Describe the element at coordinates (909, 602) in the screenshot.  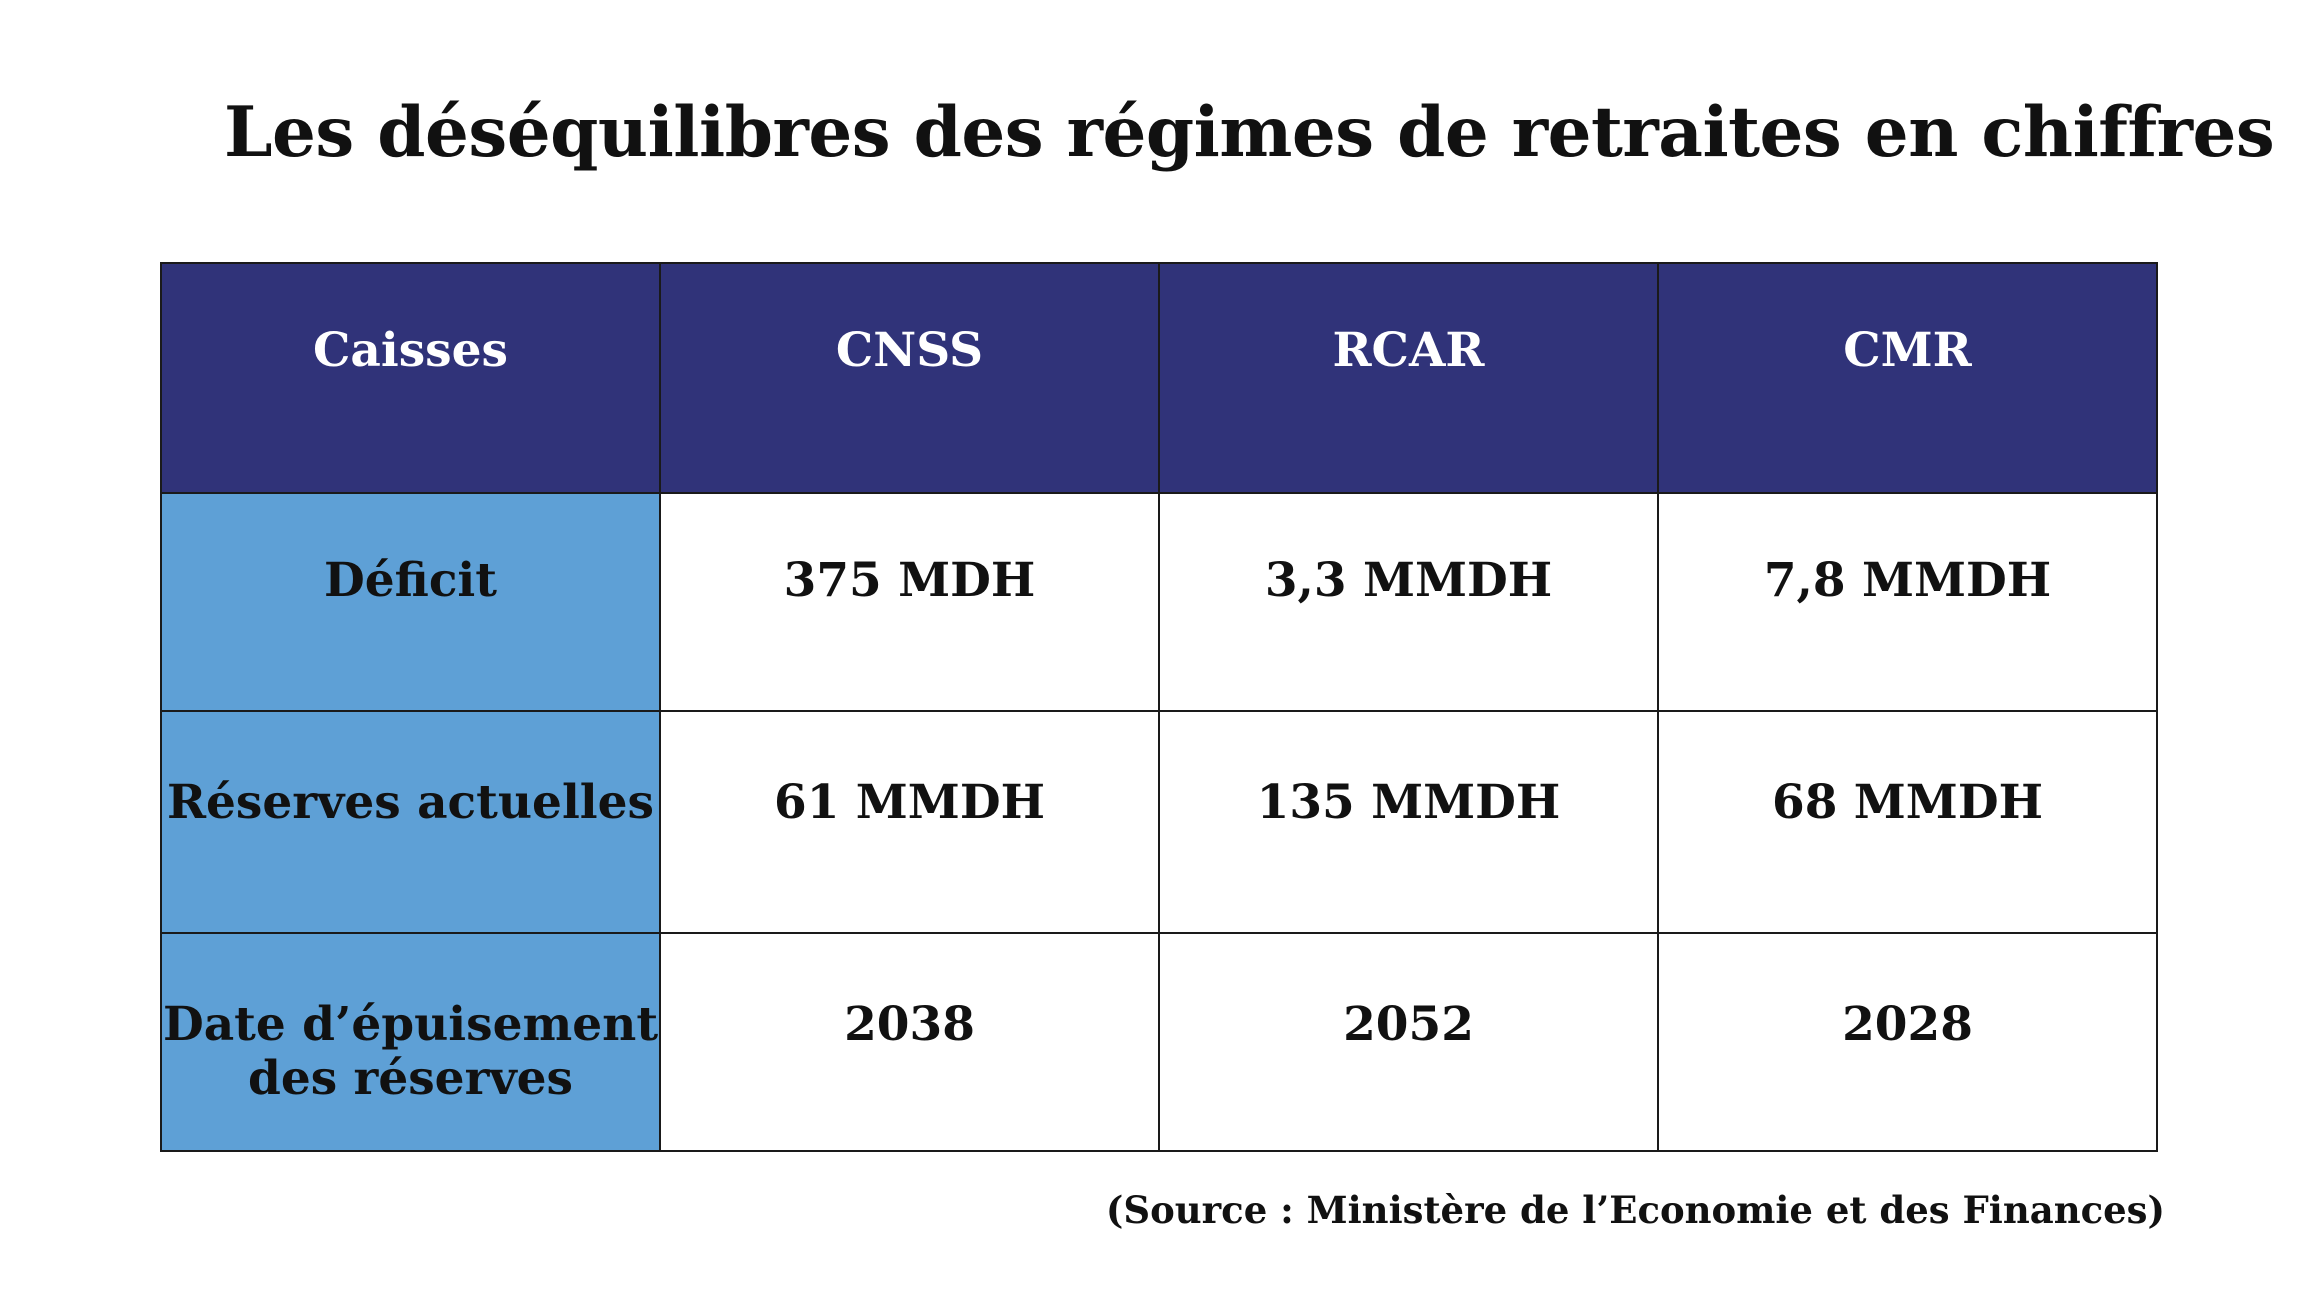
I see `cell-deficit-cnss: 375 MDH` at that location.